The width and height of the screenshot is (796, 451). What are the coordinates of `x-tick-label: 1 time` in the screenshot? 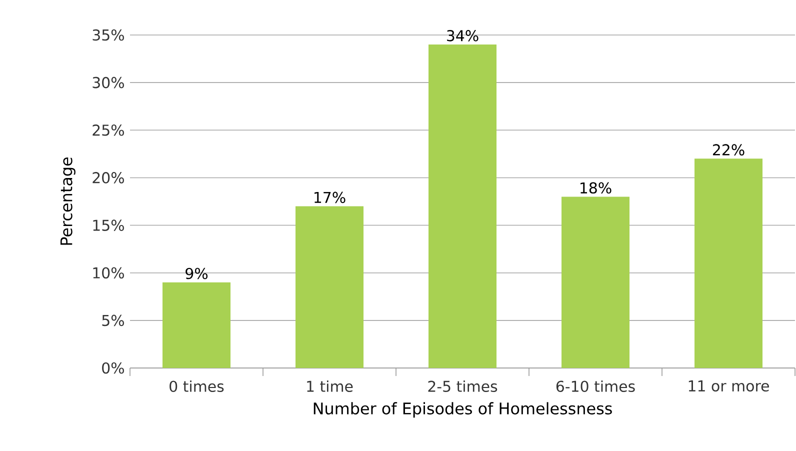 It's located at (330, 386).